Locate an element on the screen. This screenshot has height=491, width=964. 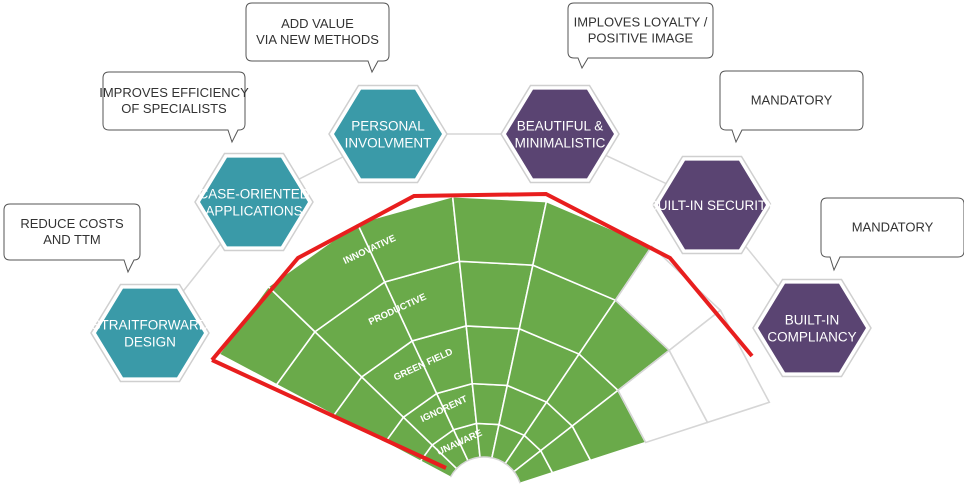
callout-text: VIA NEW METHODS is located at coordinates (317, 39).